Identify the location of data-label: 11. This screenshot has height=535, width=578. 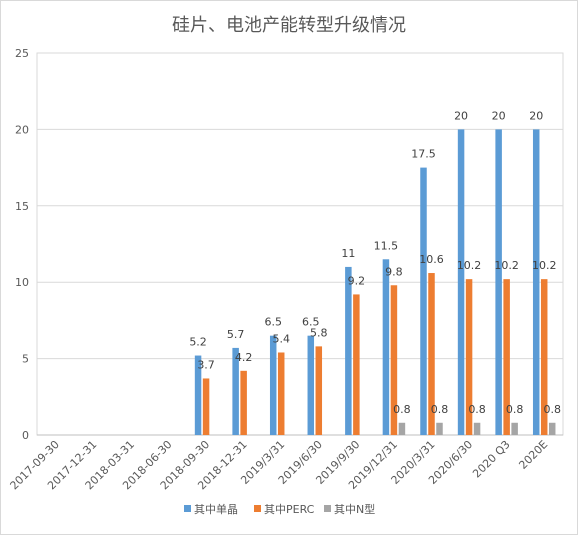
(348, 253).